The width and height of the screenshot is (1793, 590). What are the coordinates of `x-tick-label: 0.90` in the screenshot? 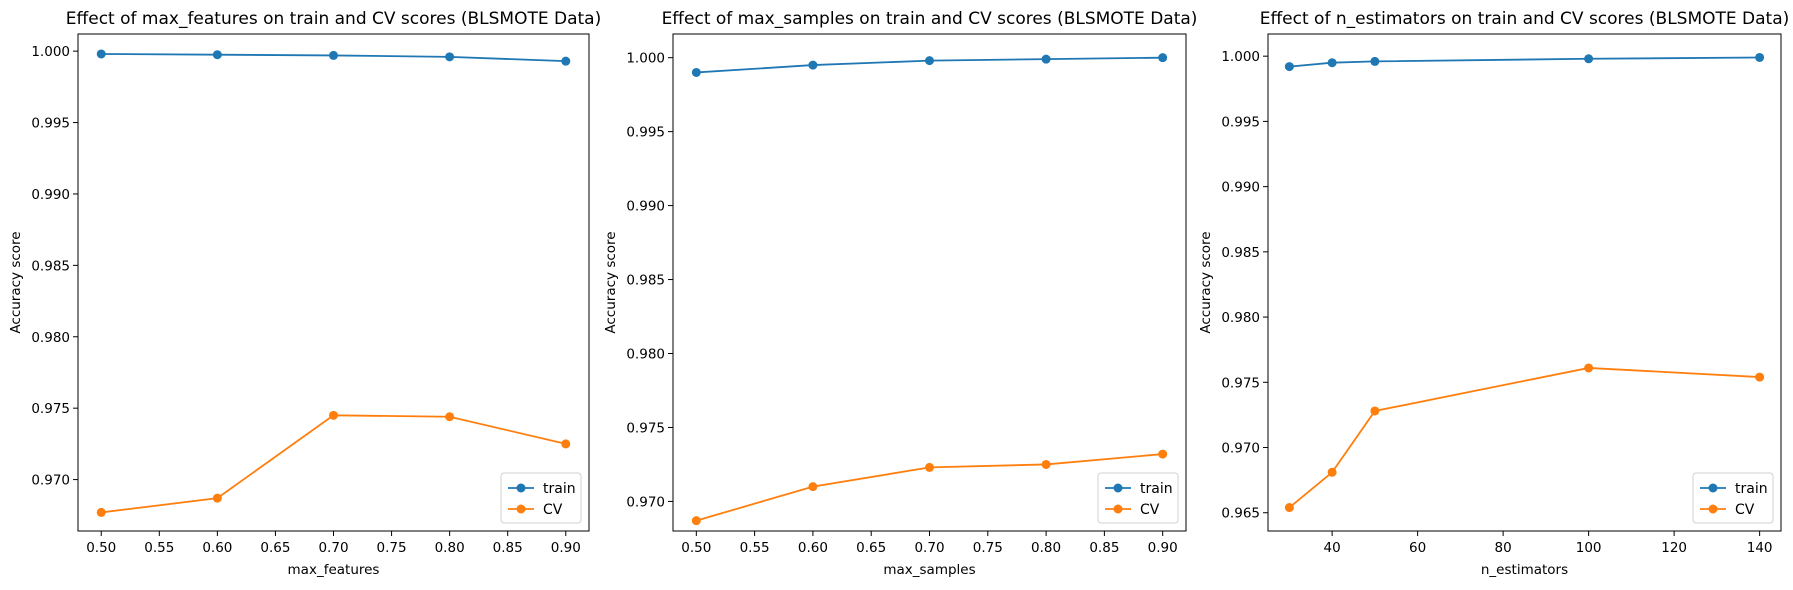 It's located at (1163, 548).